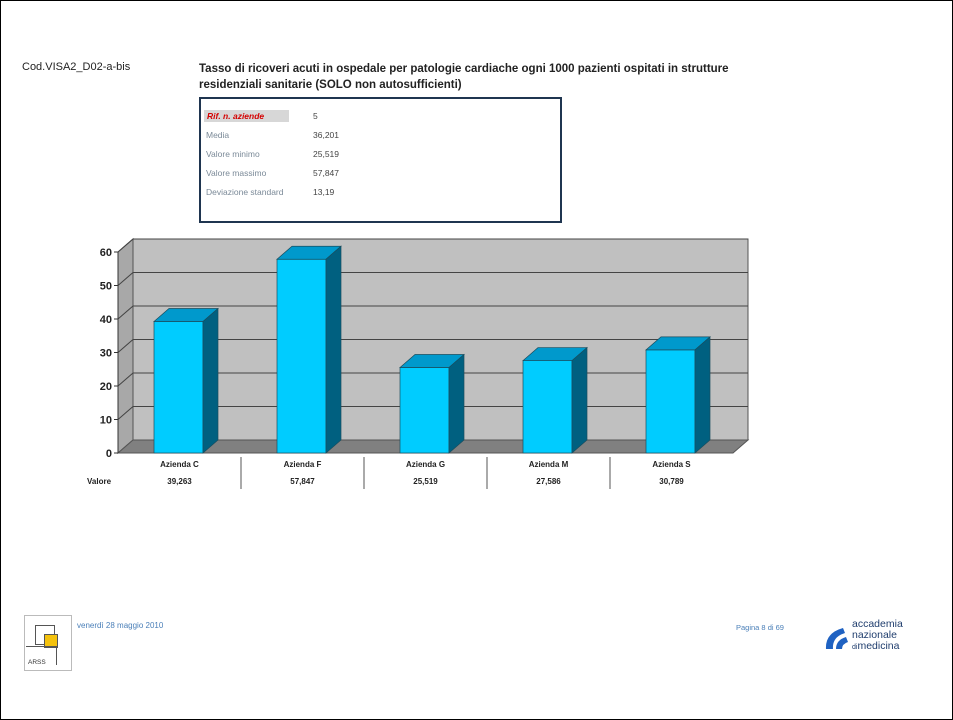  Describe the element at coordinates (106, 253) in the screenshot. I see `y-tick-label: 60` at that location.